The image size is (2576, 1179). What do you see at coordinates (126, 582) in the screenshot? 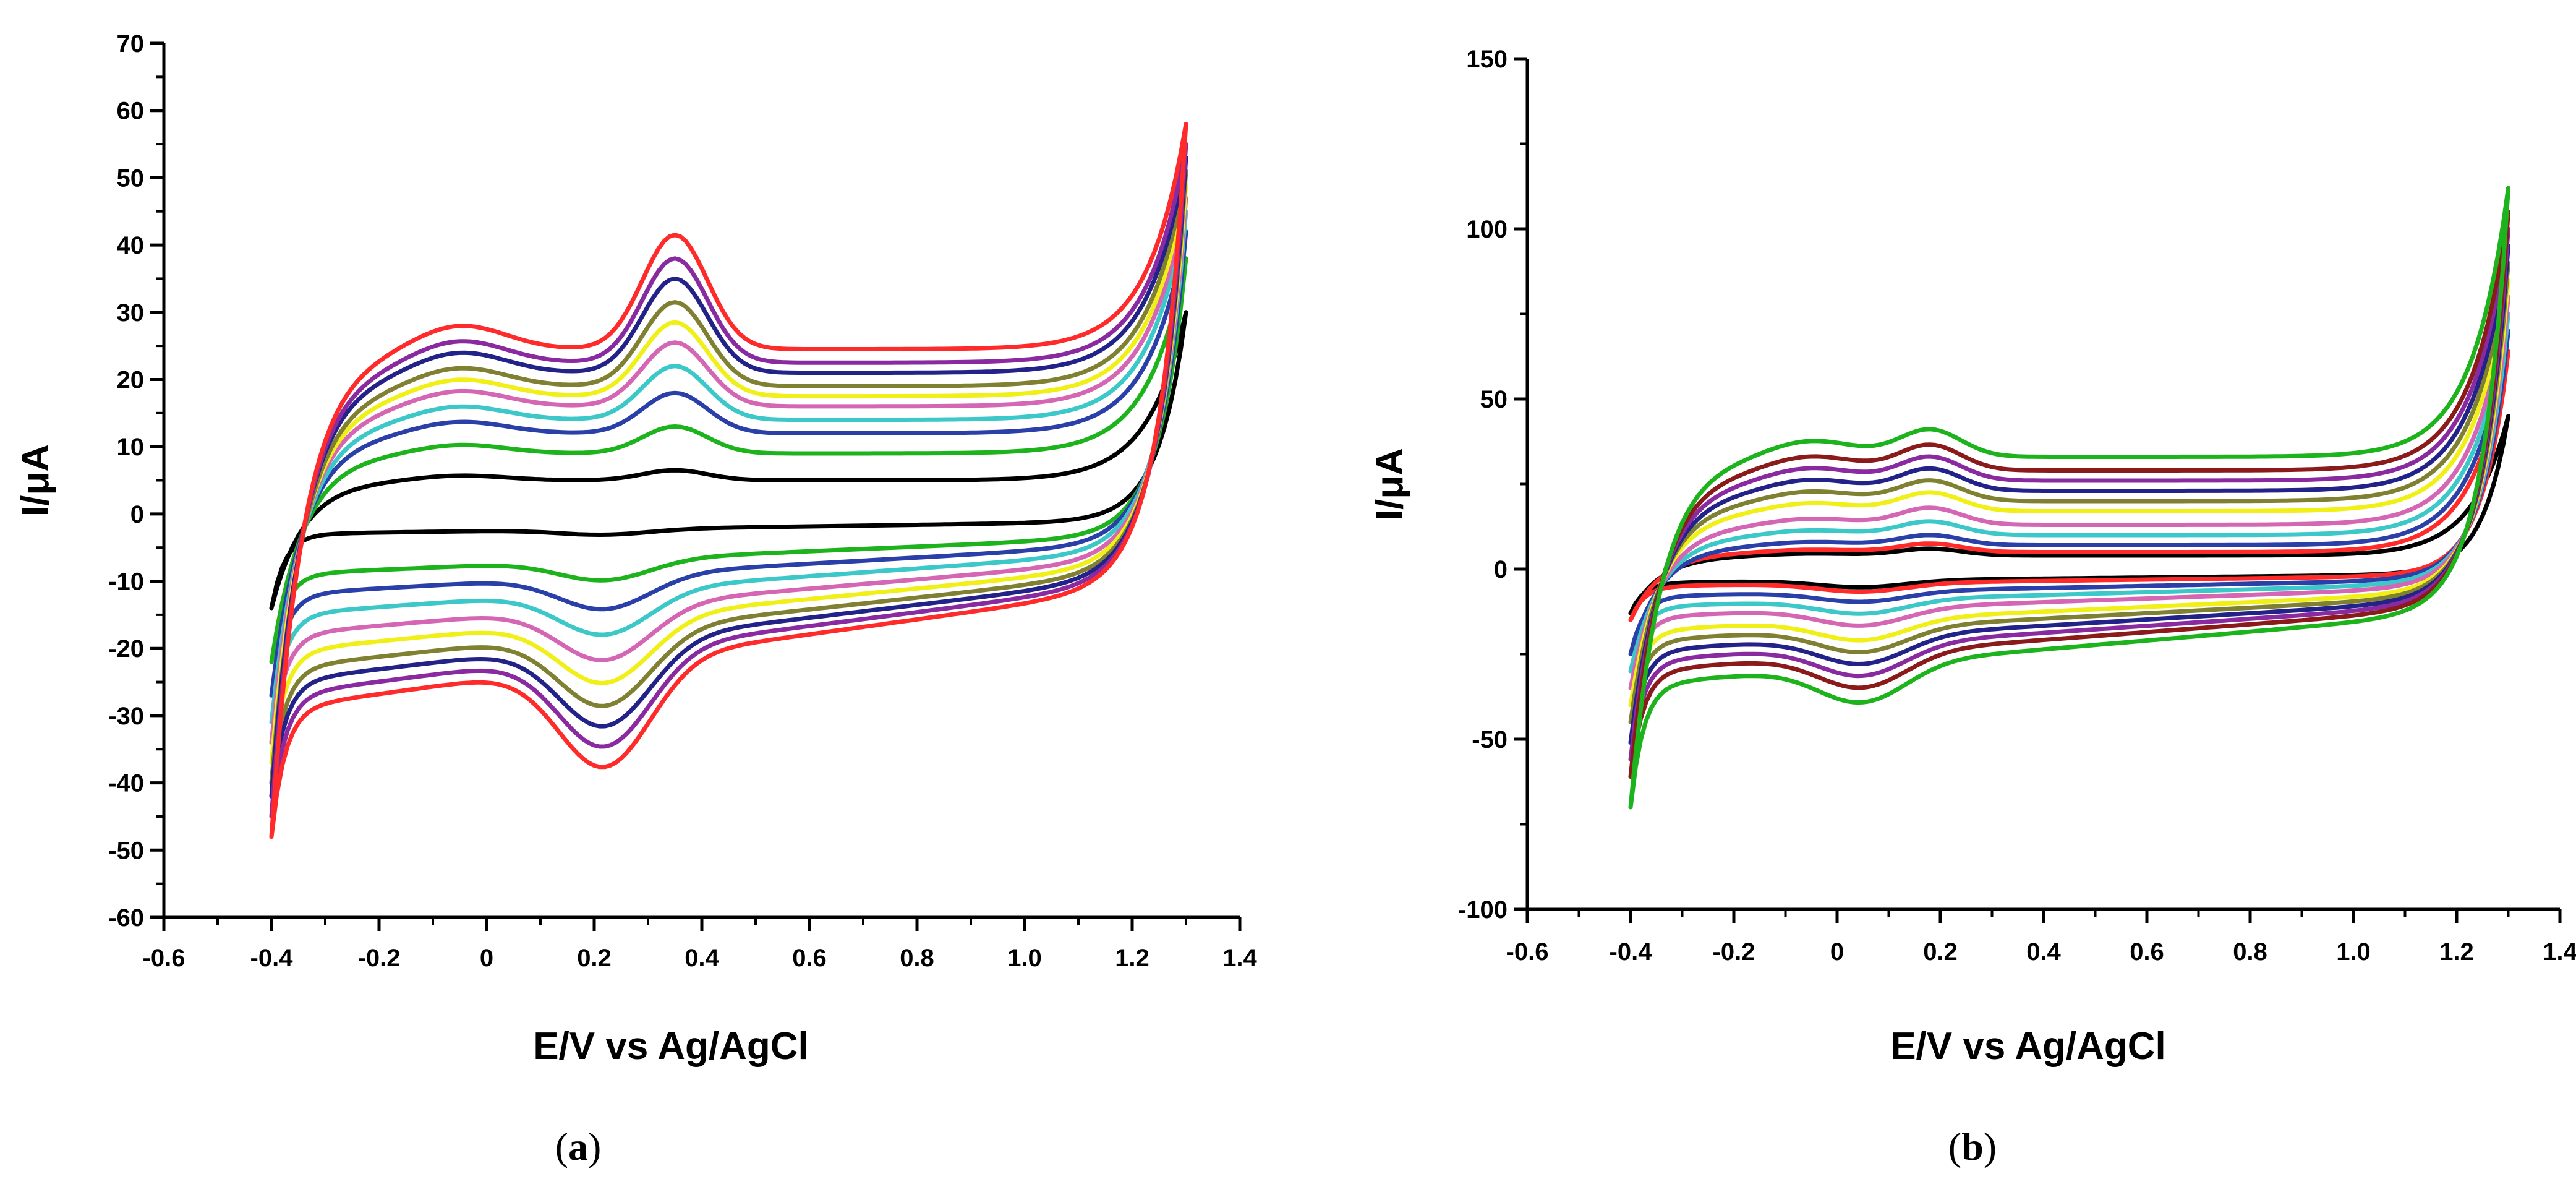
I see `y-tick-label: -10` at bounding box center [126, 582].